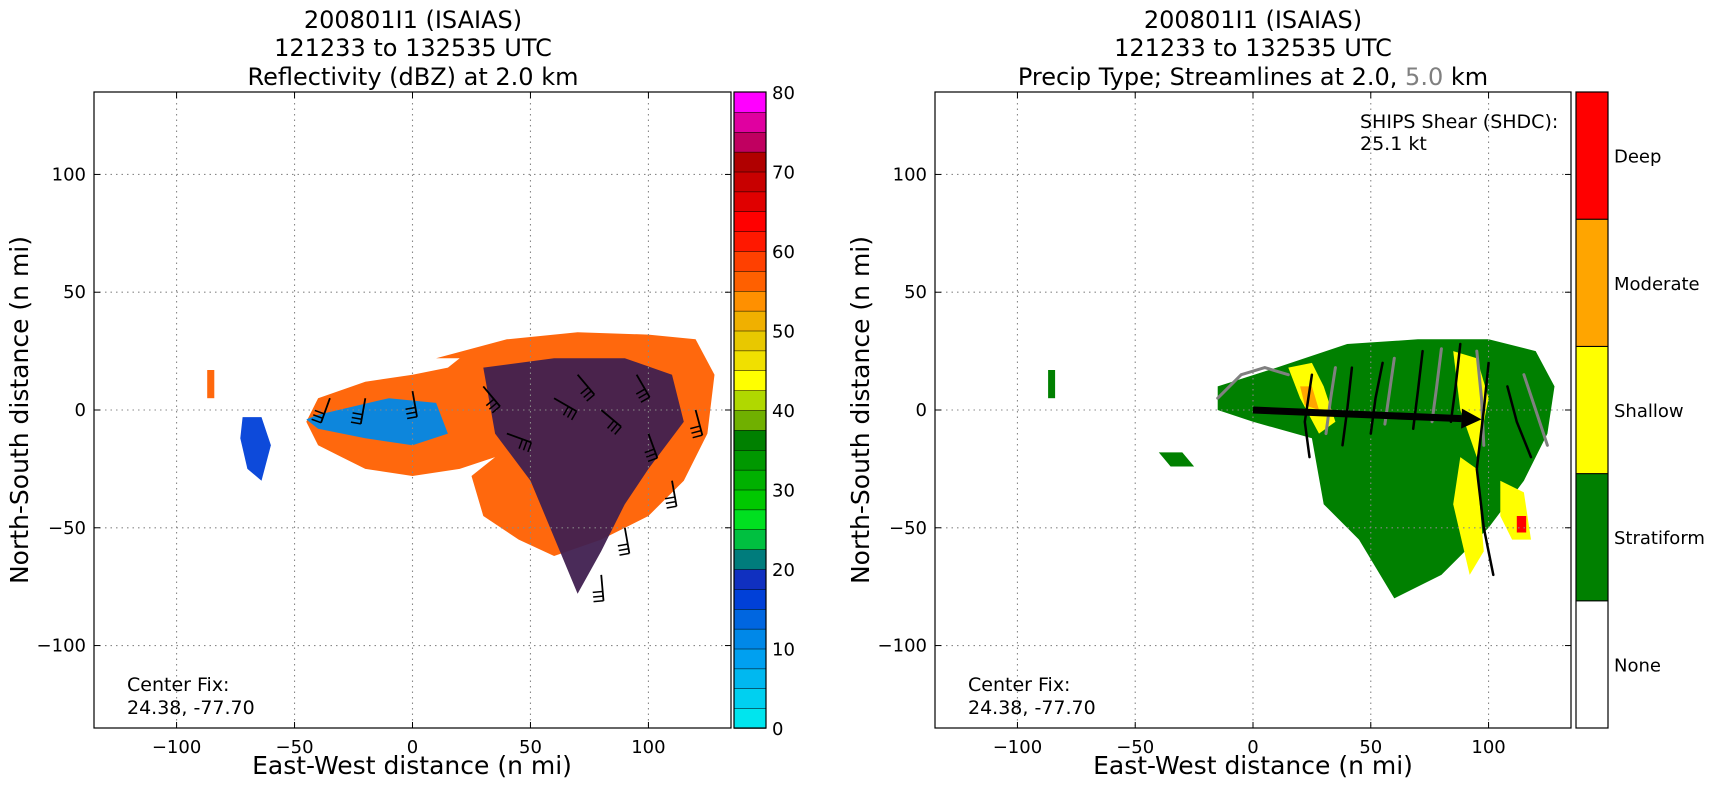  I want to click on left-colorbar-ticks: 0 10 20 30 40 50 60 70 80, so click(783, 411).